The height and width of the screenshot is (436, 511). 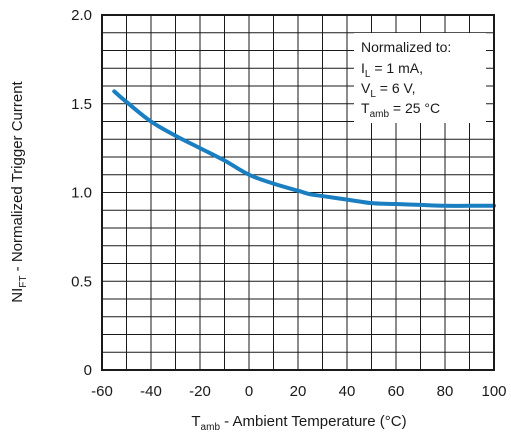 What do you see at coordinates (396, 391) in the screenshot?
I see `x-tick-label: 60` at bounding box center [396, 391].